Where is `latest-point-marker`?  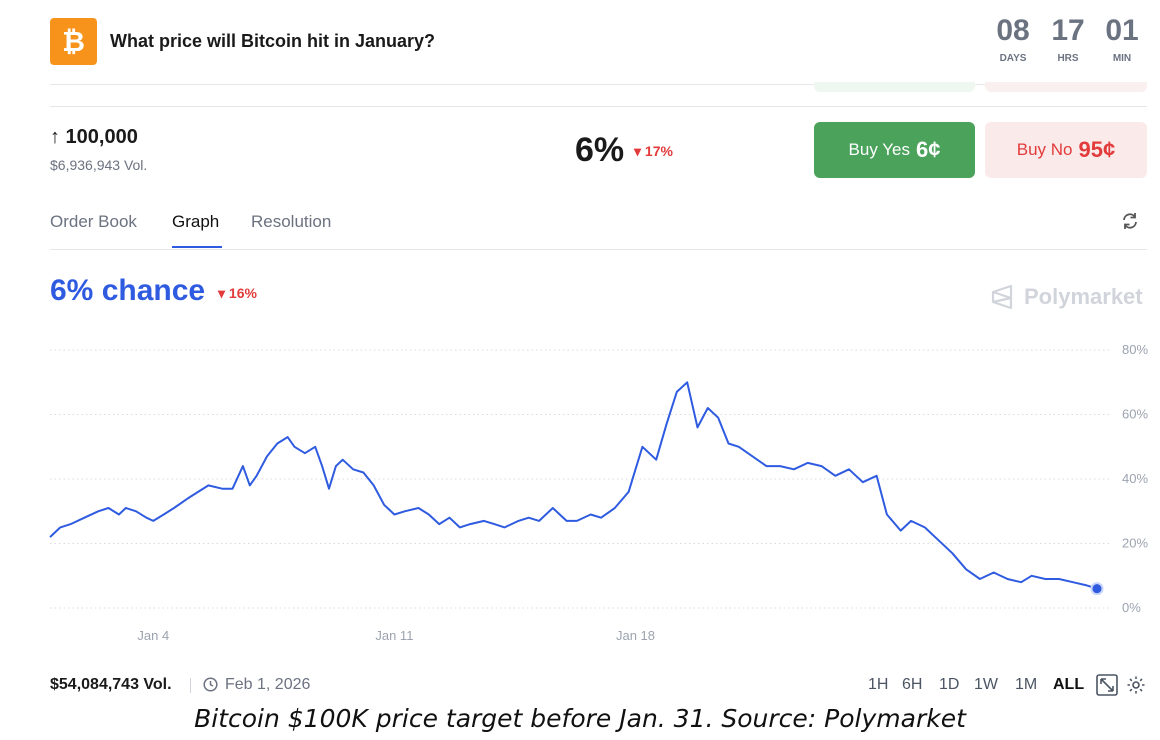 latest-point-marker is located at coordinates (1097, 589).